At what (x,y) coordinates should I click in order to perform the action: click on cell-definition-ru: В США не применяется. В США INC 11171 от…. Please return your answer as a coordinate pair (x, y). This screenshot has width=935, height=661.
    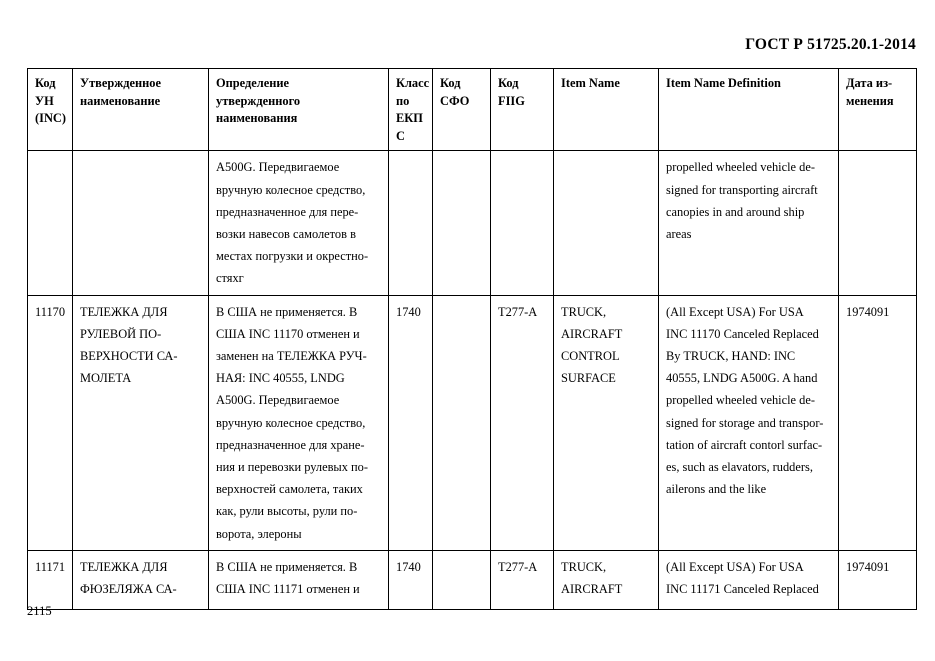
    Looking at the image, I should click on (298, 579).